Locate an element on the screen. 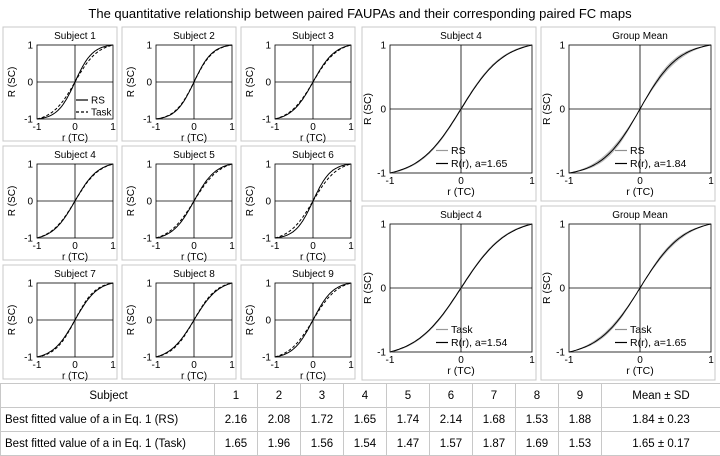  table-col-header: Mean ± SD is located at coordinates (660, 395).